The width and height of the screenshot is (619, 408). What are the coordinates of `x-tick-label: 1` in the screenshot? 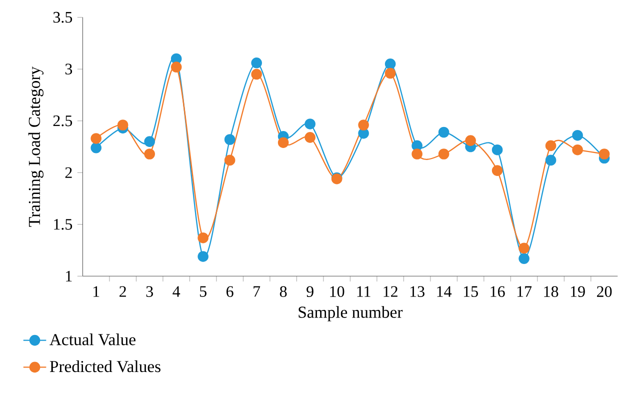 It's located at (96, 291).